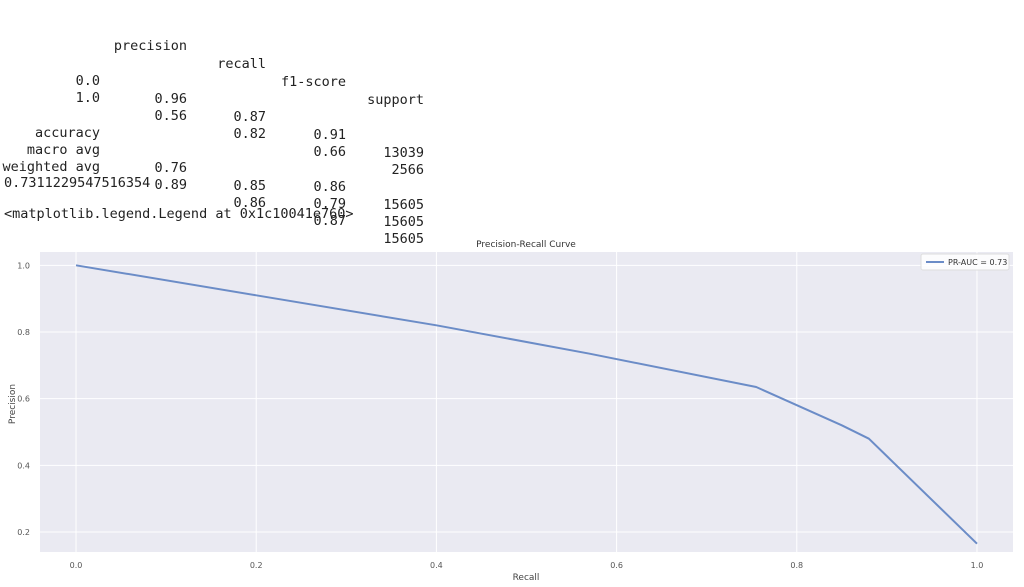  I want to click on row-f1: 0.79, so click(329, 204).